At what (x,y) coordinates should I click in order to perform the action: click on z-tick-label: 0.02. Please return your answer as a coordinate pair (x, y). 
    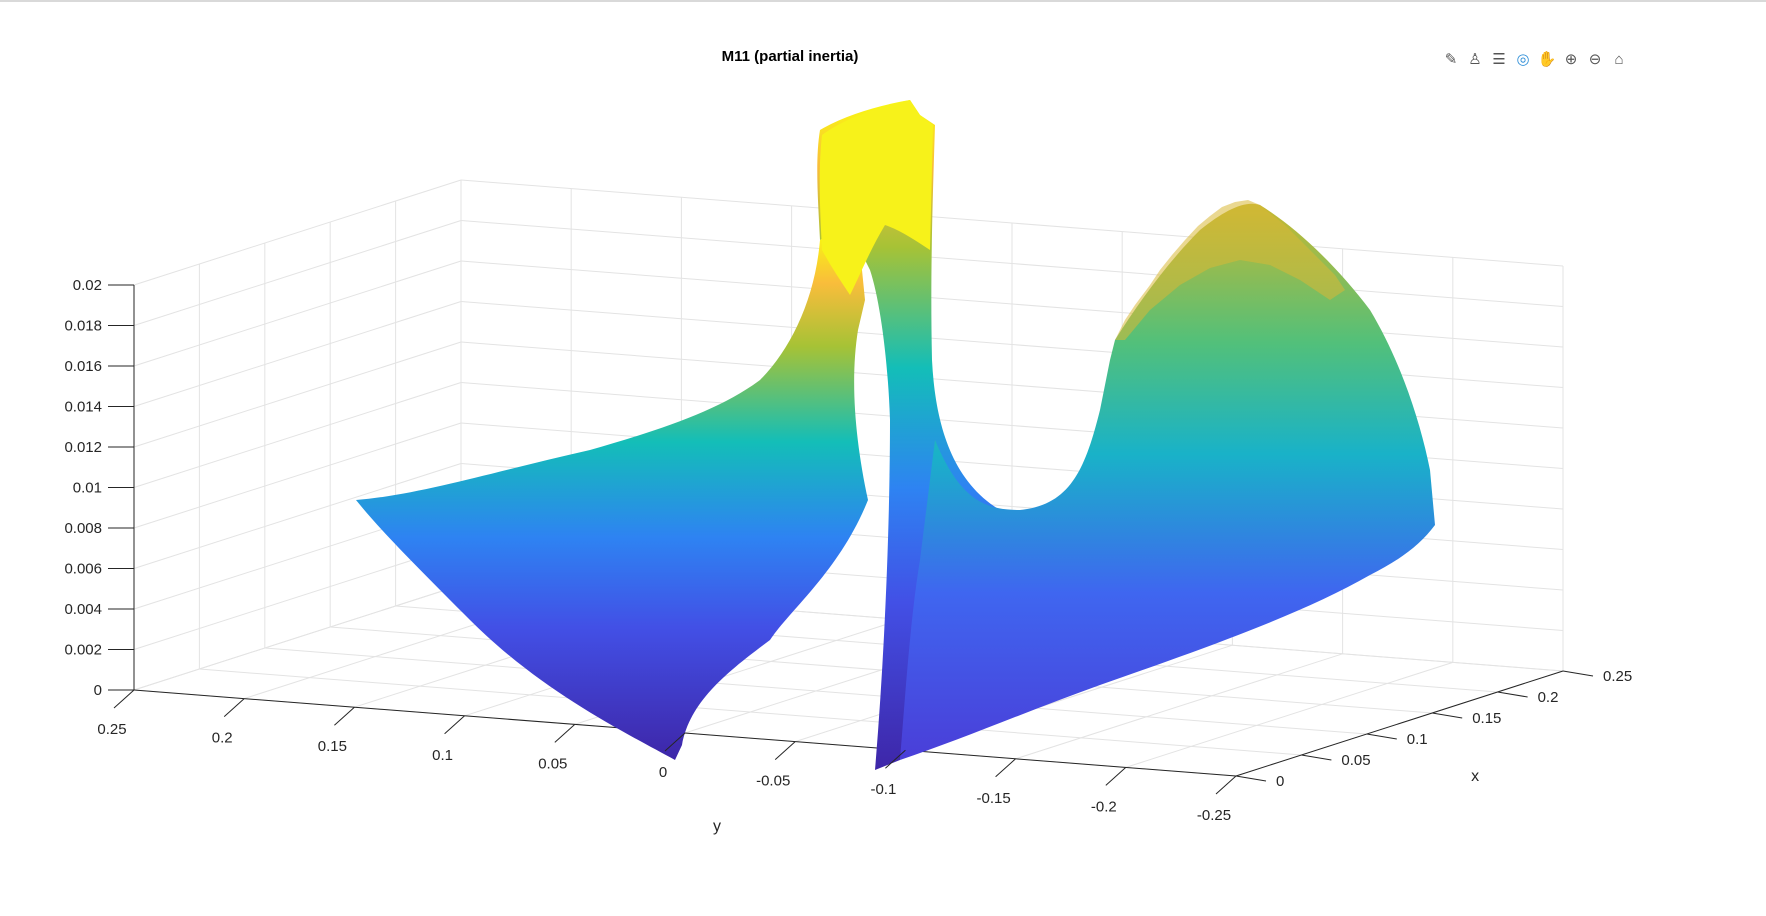
    Looking at the image, I should click on (87, 285).